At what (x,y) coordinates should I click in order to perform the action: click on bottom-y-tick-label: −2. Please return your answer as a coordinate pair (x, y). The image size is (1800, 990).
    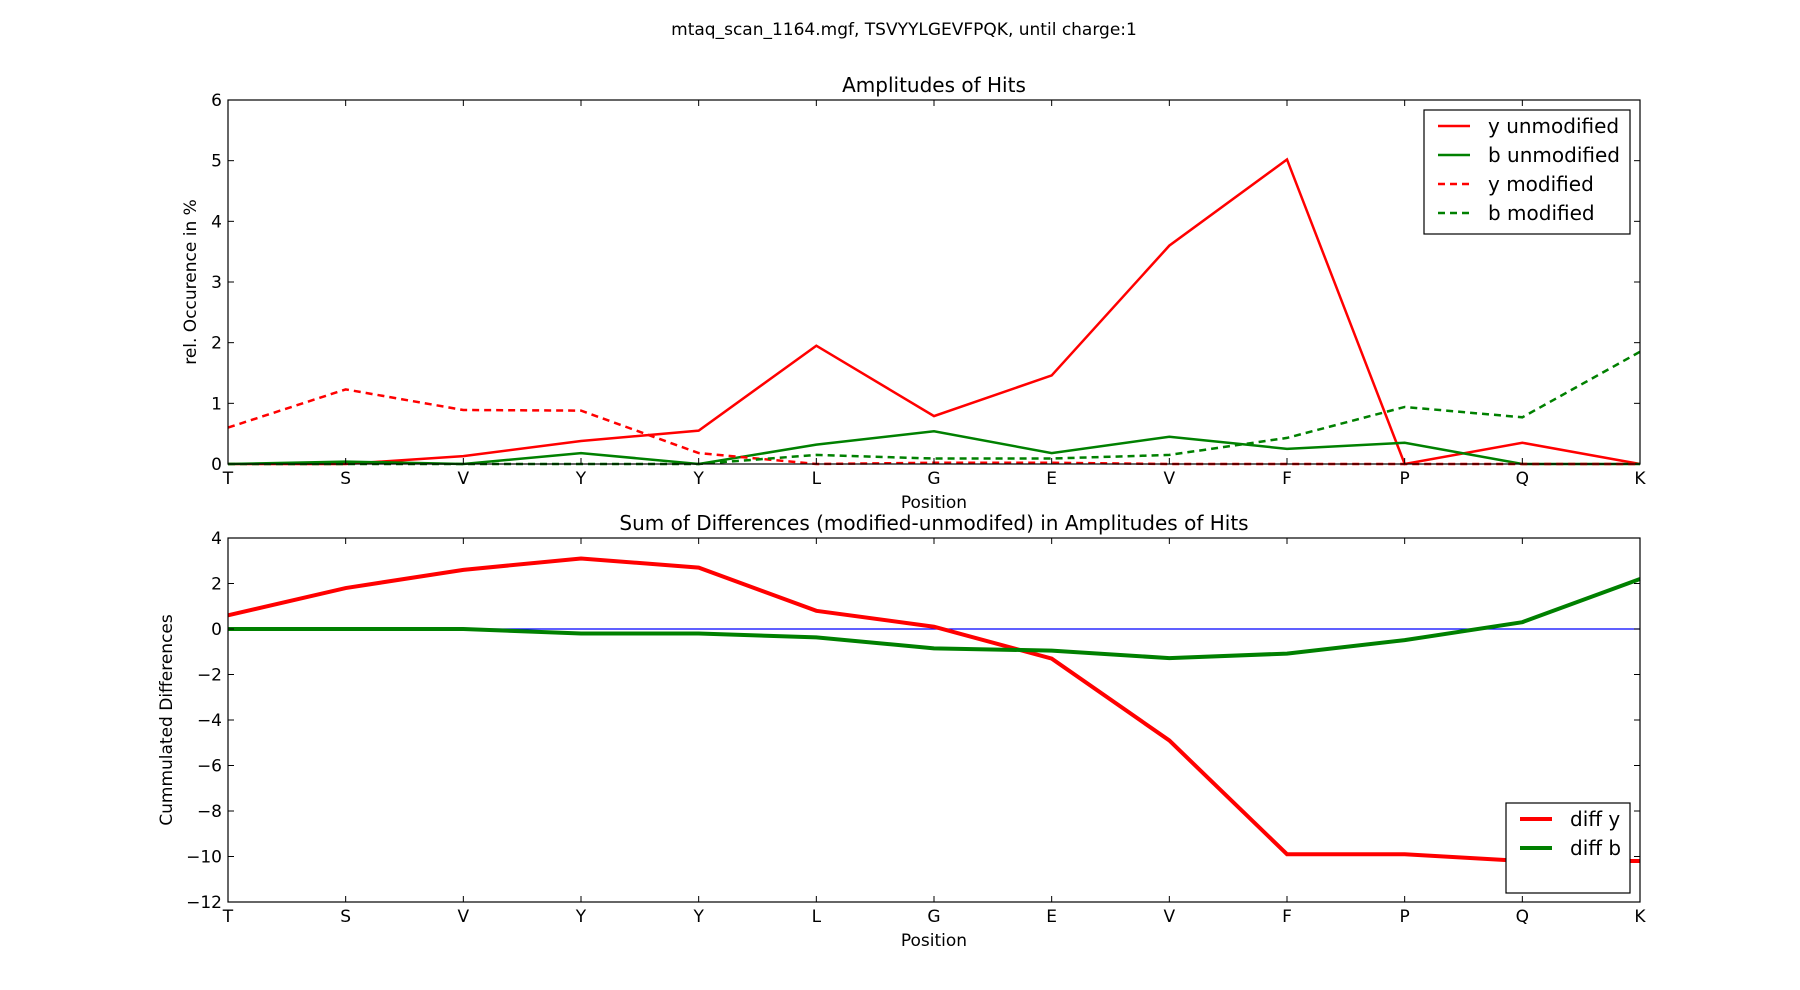
    Looking at the image, I should click on (209, 676).